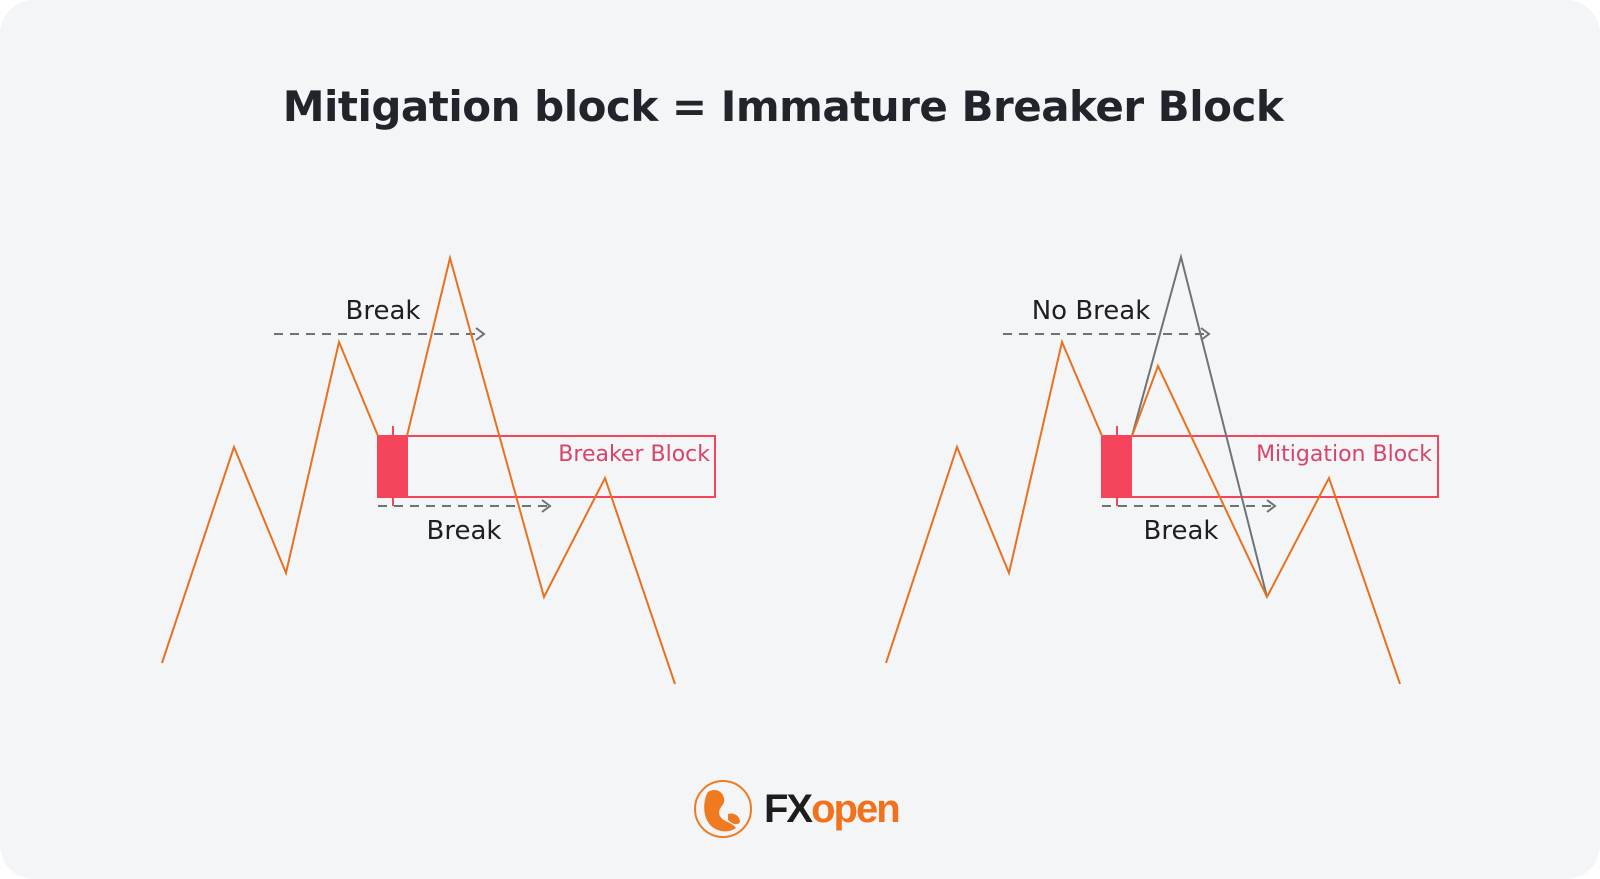 This screenshot has width=1600, height=879. What do you see at coordinates (788, 808) in the screenshot?
I see `logo-fx: FX` at bounding box center [788, 808].